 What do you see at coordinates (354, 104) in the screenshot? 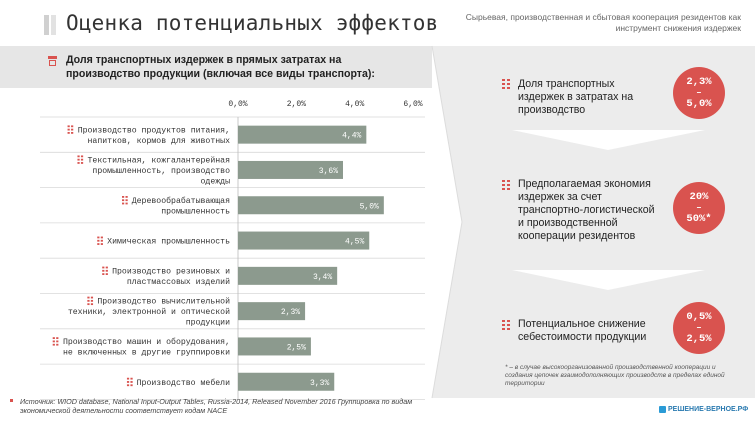
I see `x-tick-label: 4,0%` at bounding box center [354, 104].